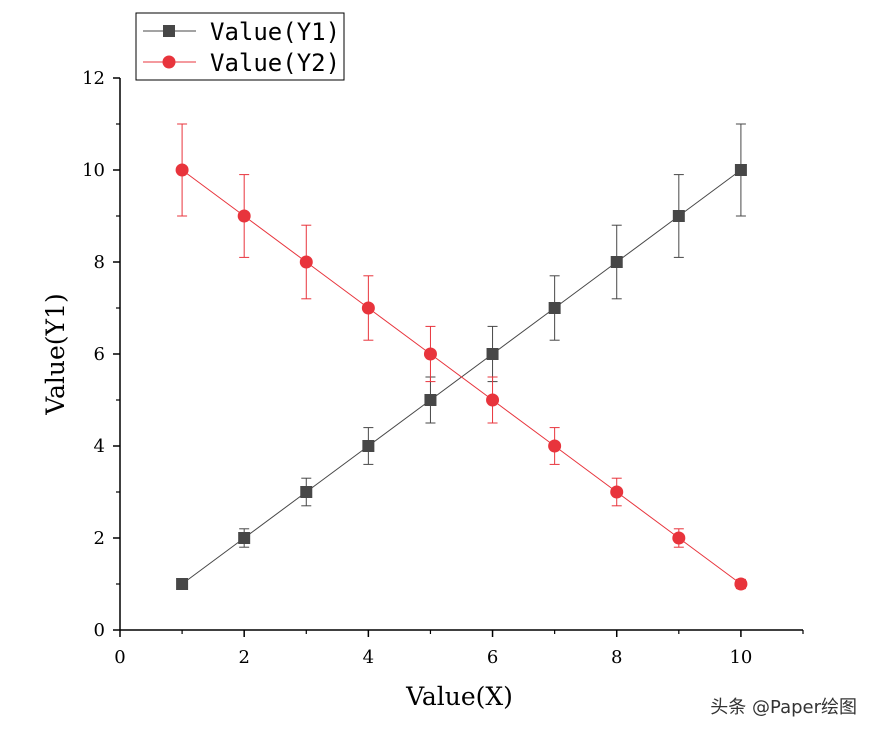 This screenshot has width=877, height=737. I want to click on legend-label: Value(Y2), so click(275, 63).